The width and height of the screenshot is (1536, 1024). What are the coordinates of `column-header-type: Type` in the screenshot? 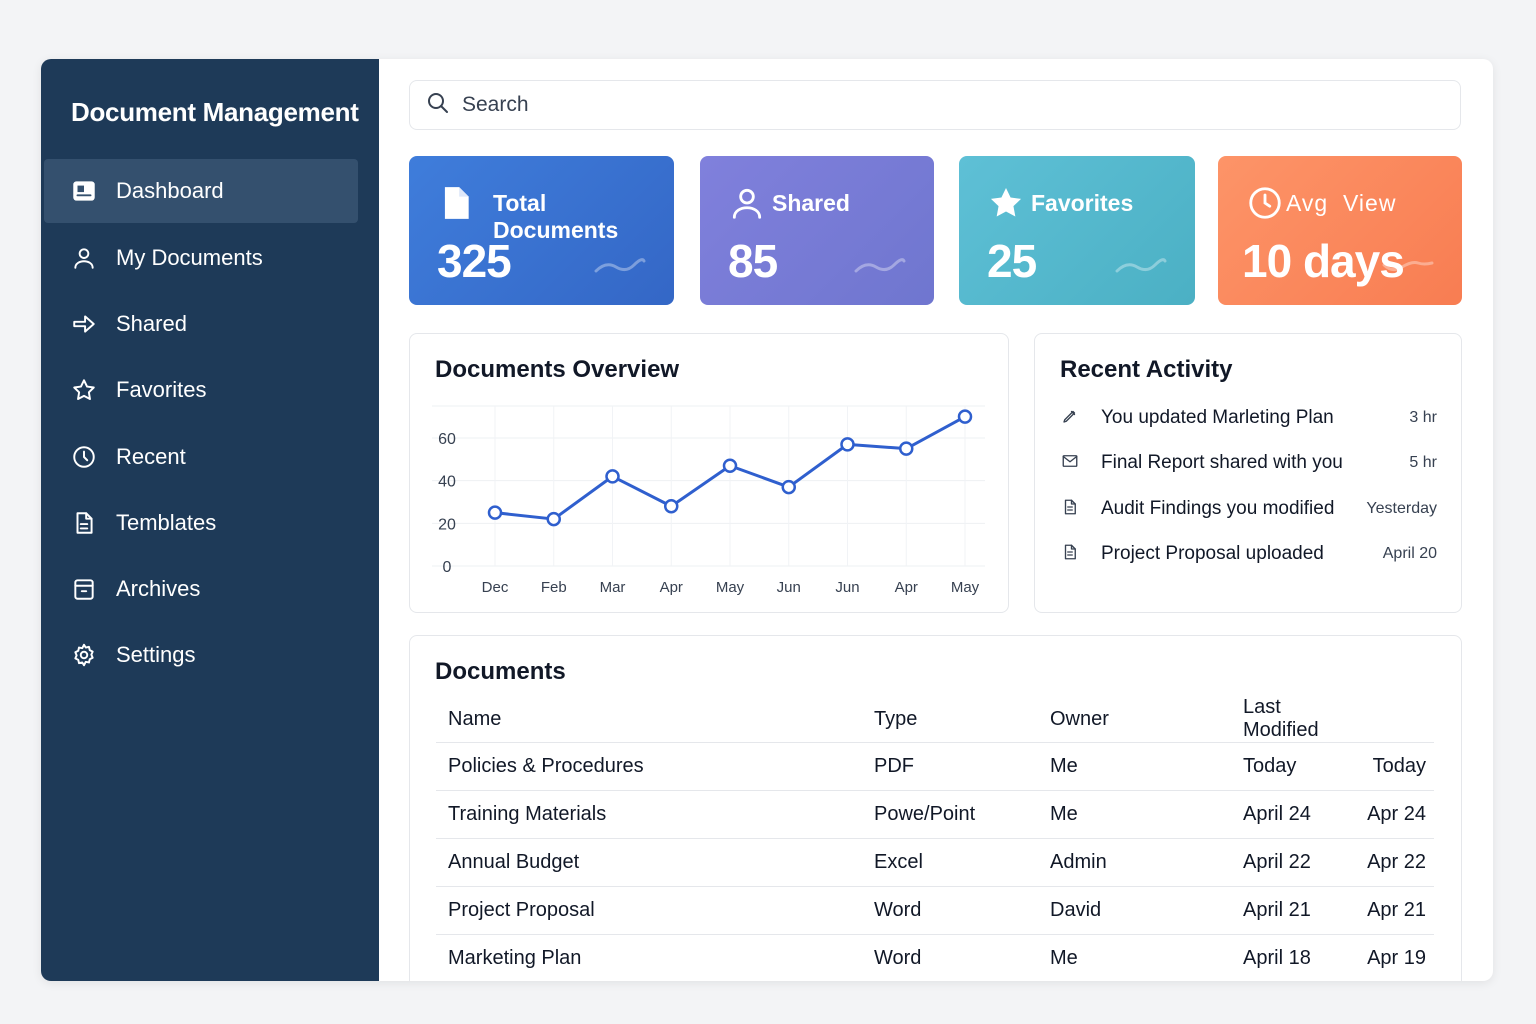 It's located at (896, 718).